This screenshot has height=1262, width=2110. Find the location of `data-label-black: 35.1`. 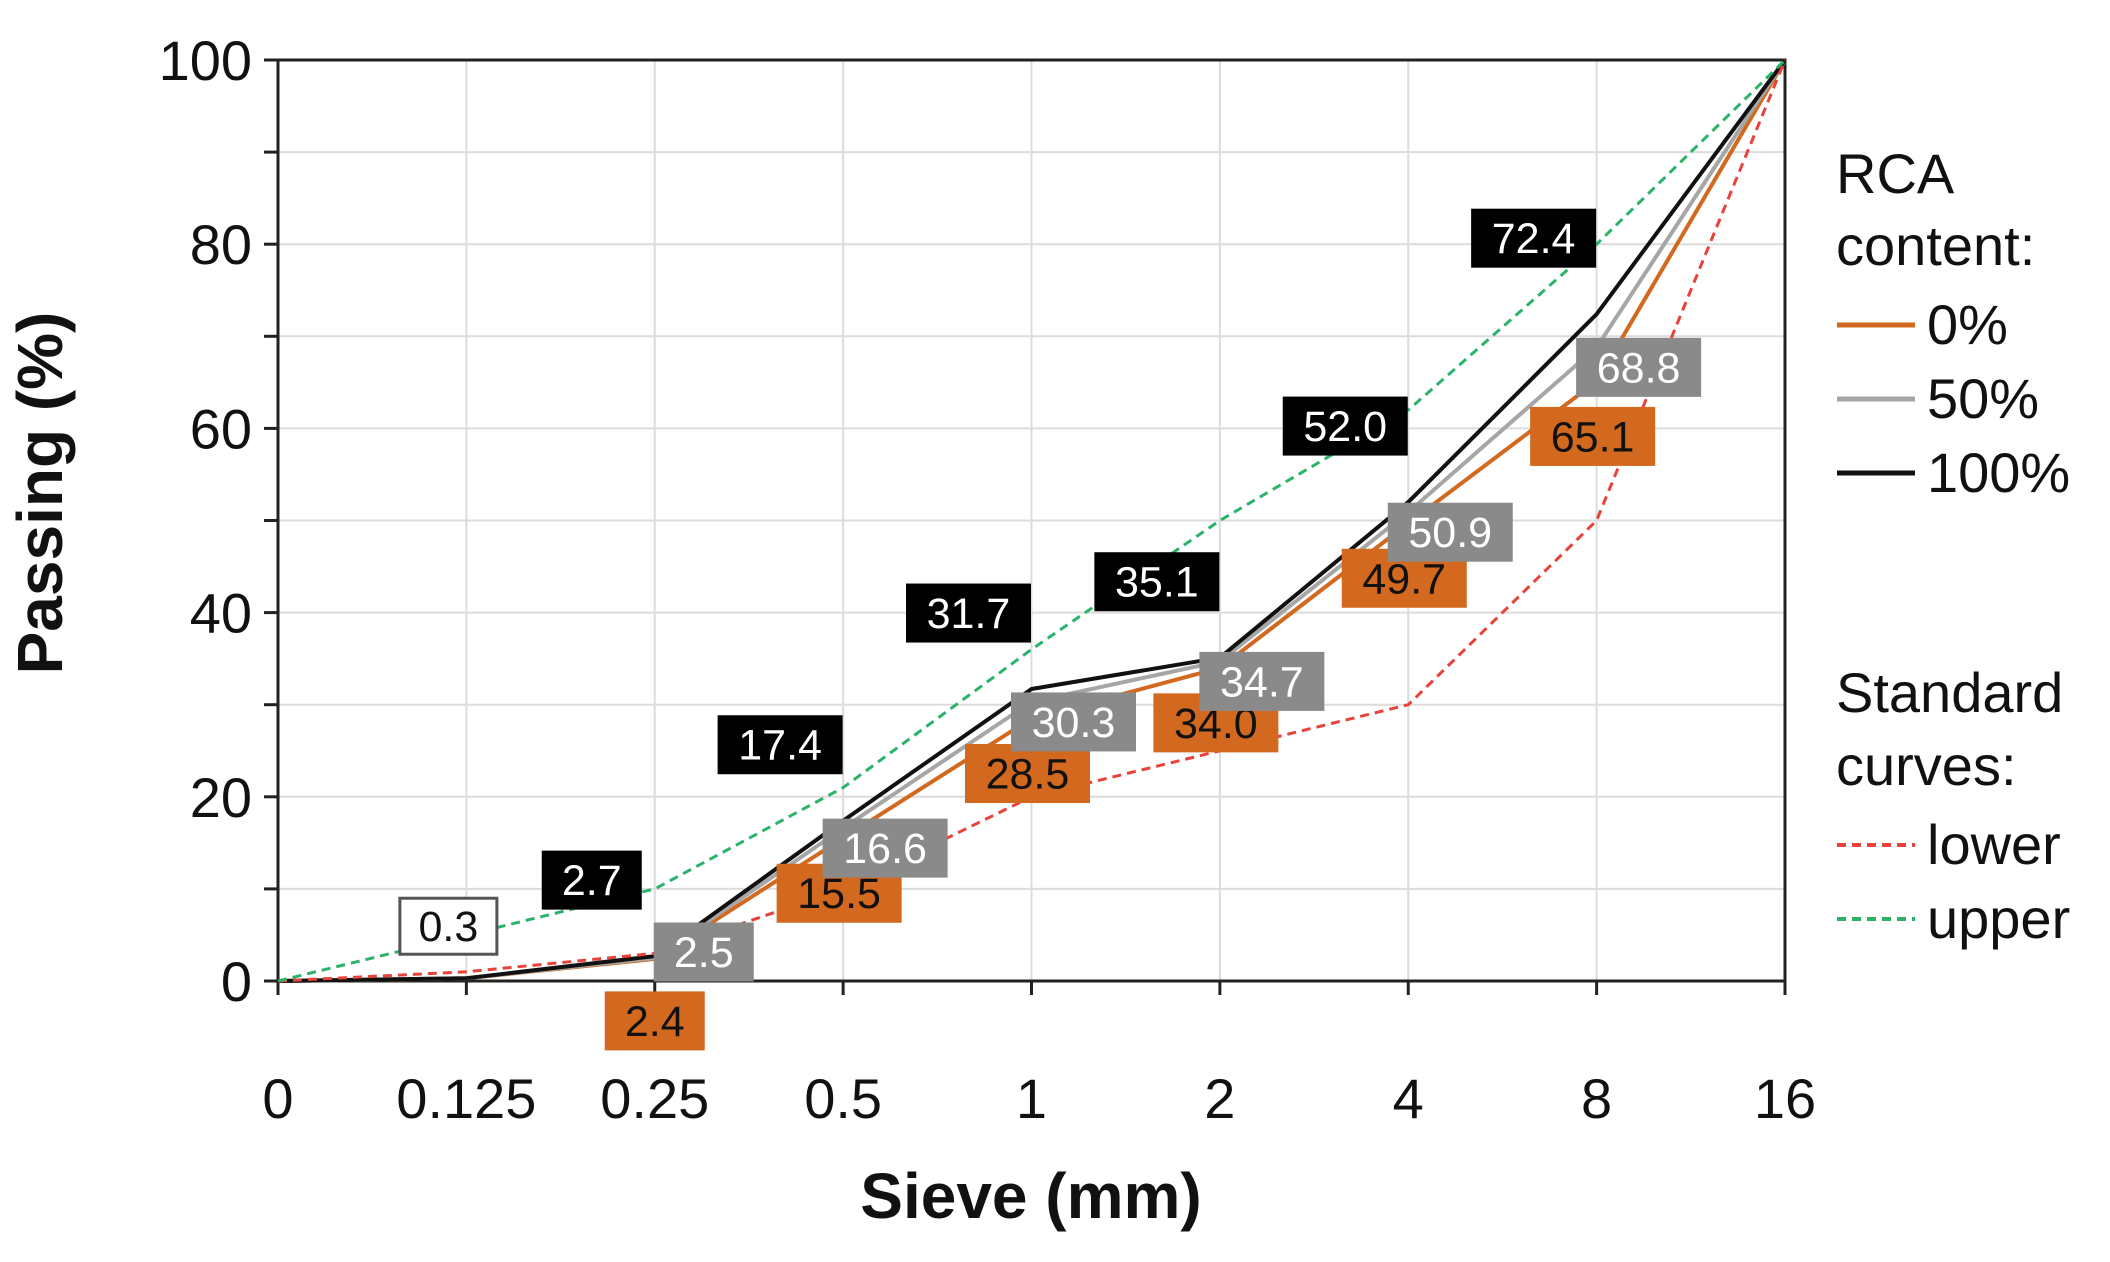

data-label-black: 35.1 is located at coordinates (1157, 582).